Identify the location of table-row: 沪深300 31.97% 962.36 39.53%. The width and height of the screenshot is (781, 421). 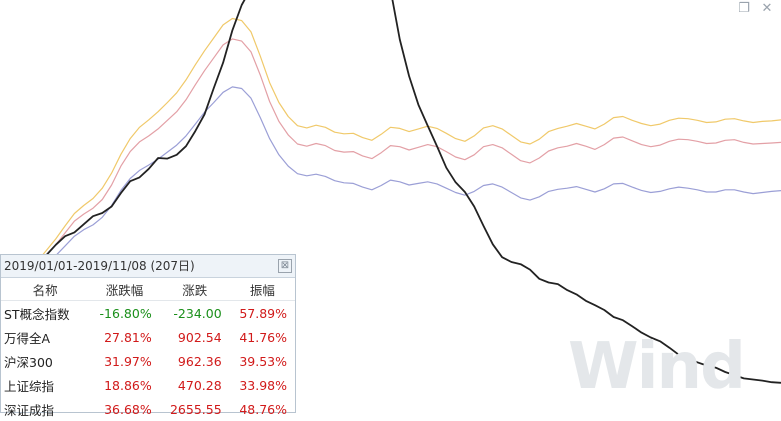
(148, 361).